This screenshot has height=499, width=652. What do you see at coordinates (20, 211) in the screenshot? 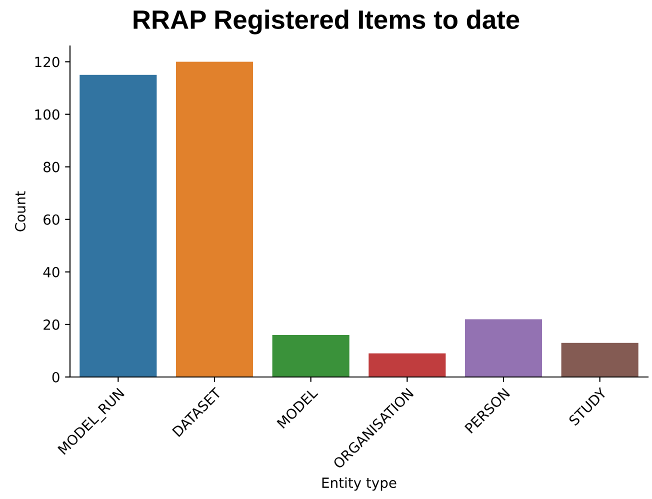
I see `y-axis-title: Count` at bounding box center [20, 211].